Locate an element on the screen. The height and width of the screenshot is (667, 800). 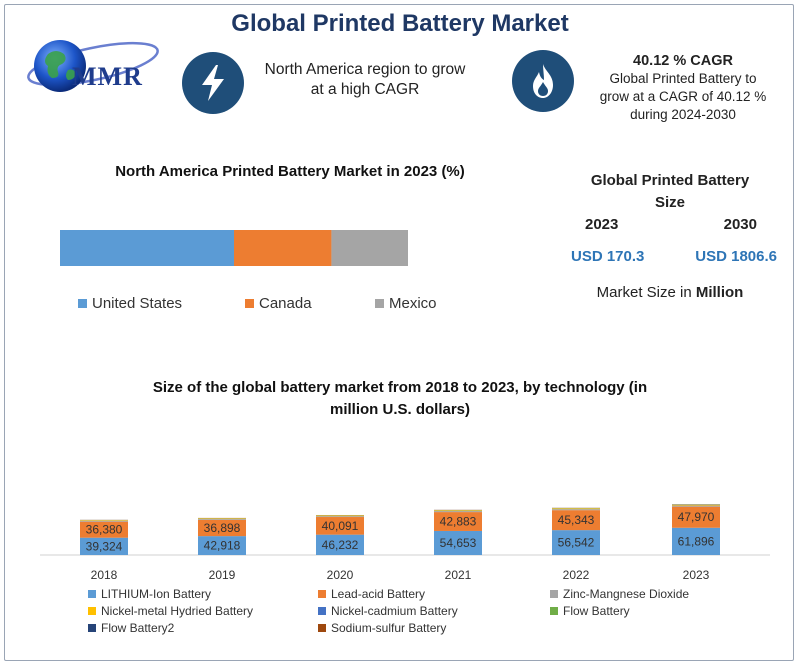
bar-2018-nickel-metal-hydried-battery is located at coordinates (104, 520).